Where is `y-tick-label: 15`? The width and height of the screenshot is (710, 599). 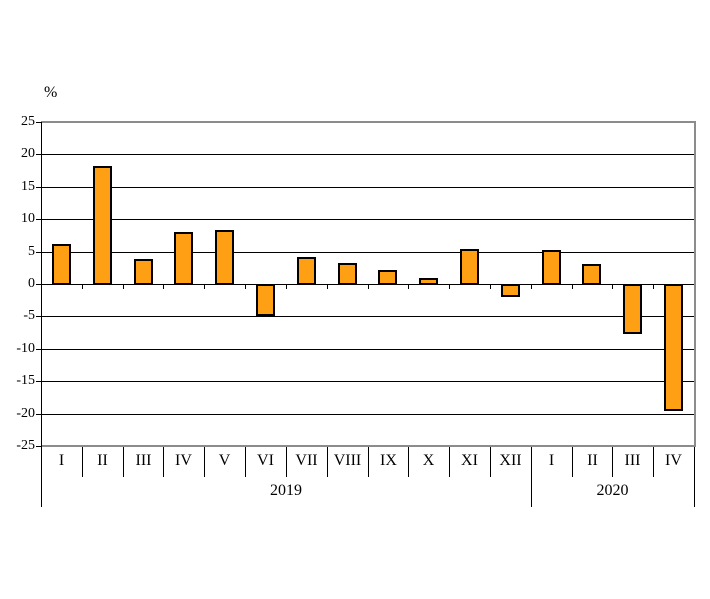 y-tick-label: 15 is located at coordinates (28, 186).